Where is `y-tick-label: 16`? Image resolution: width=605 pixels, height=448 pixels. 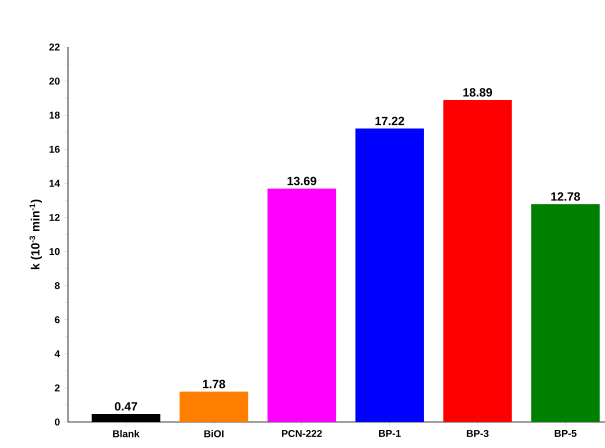
y-tick-label: 16 is located at coordinates (55, 149).